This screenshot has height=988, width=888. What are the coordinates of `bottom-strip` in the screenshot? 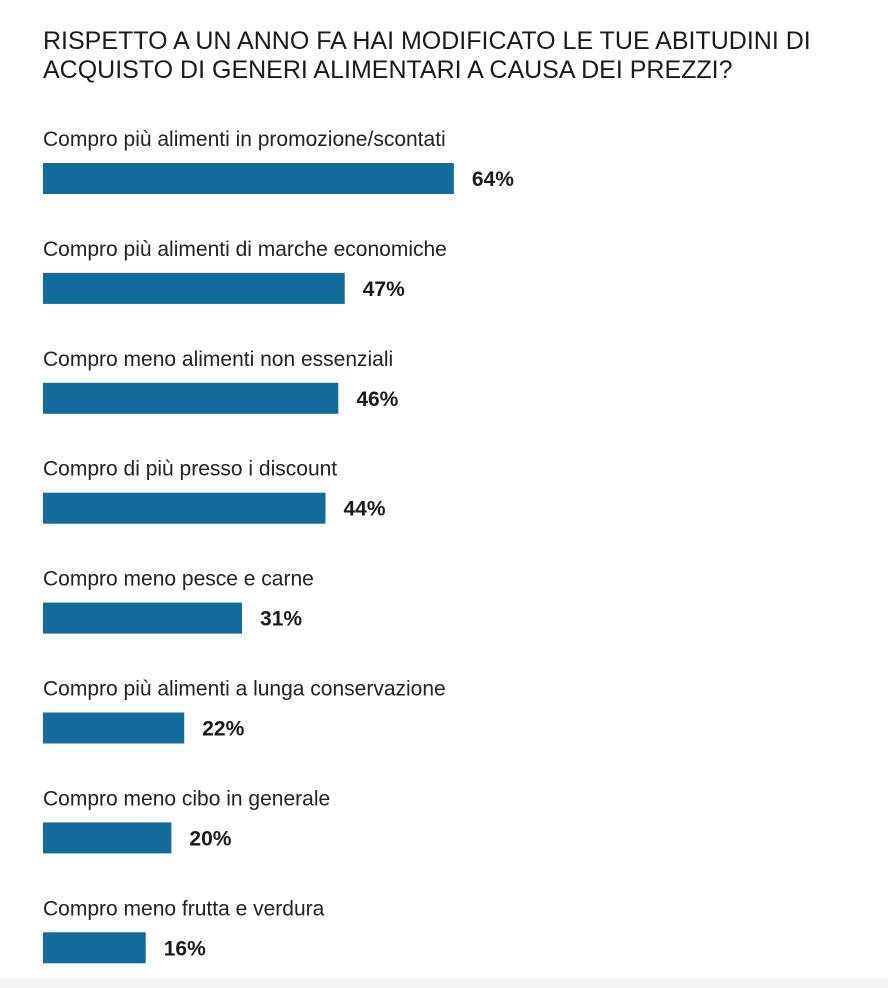 It's located at (444, 983).